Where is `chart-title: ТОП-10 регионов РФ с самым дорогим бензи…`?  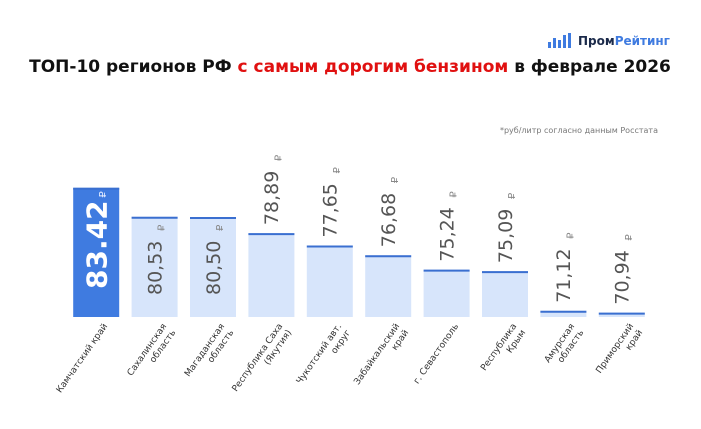
chart-title: ТОП-10 регионов РФ с самым дорогим бензи… is located at coordinates (350, 67).